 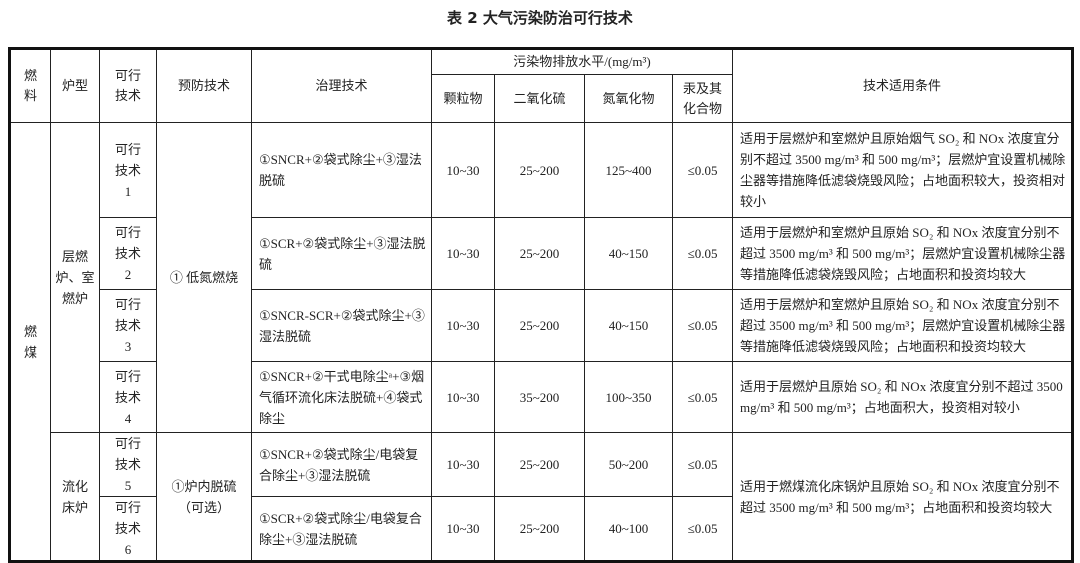 What do you see at coordinates (628, 464) in the screenshot?
I see `nox-cell: 50~200` at bounding box center [628, 464].